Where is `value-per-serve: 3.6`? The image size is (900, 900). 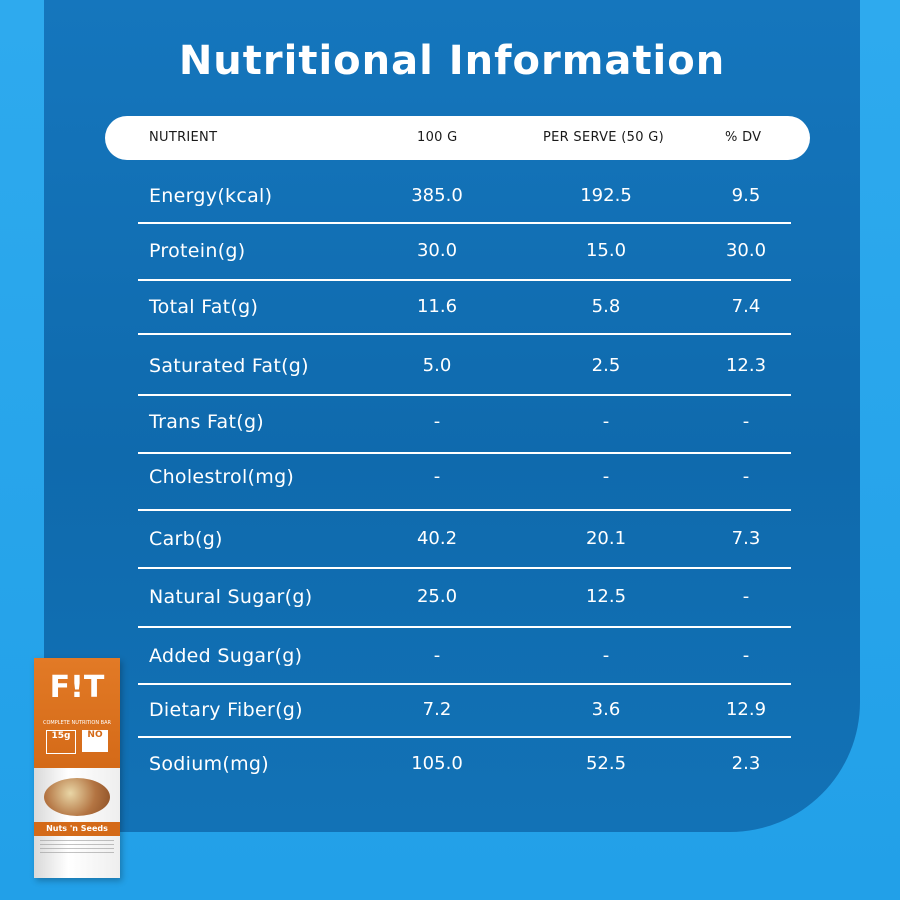 value-per-serve: 3.6 is located at coordinates (606, 709).